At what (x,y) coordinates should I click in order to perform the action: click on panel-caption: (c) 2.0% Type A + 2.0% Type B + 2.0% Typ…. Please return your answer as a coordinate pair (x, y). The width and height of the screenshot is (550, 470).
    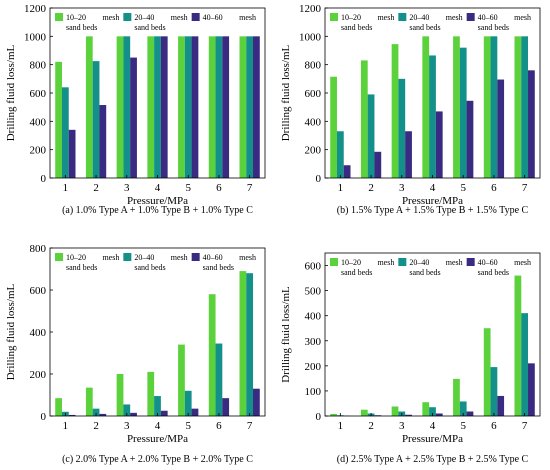
    Looking at the image, I should click on (157, 459).